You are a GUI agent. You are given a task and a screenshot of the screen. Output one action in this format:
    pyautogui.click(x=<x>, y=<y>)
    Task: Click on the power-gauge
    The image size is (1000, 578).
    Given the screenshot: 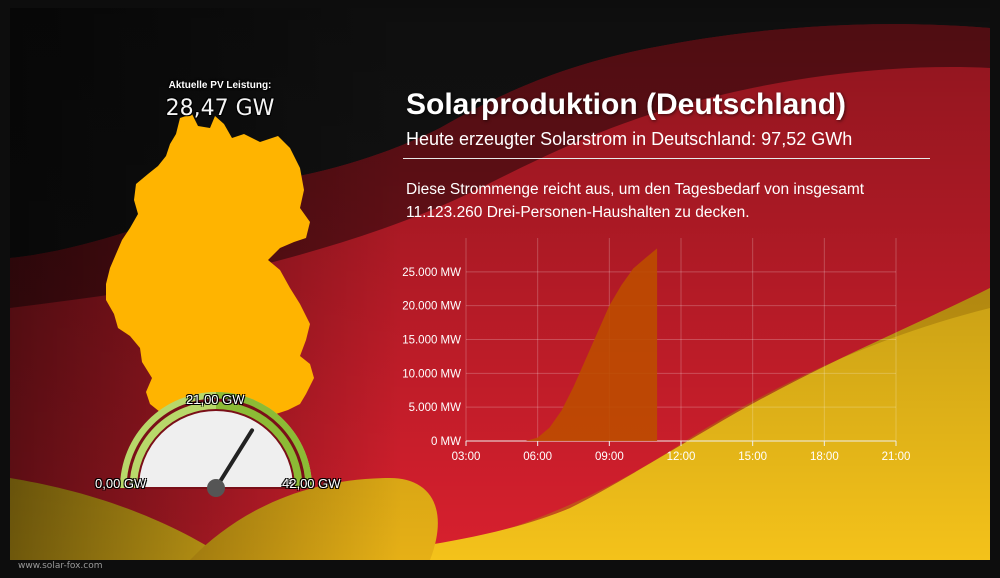 What is the action you would take?
    pyautogui.click(x=216, y=444)
    